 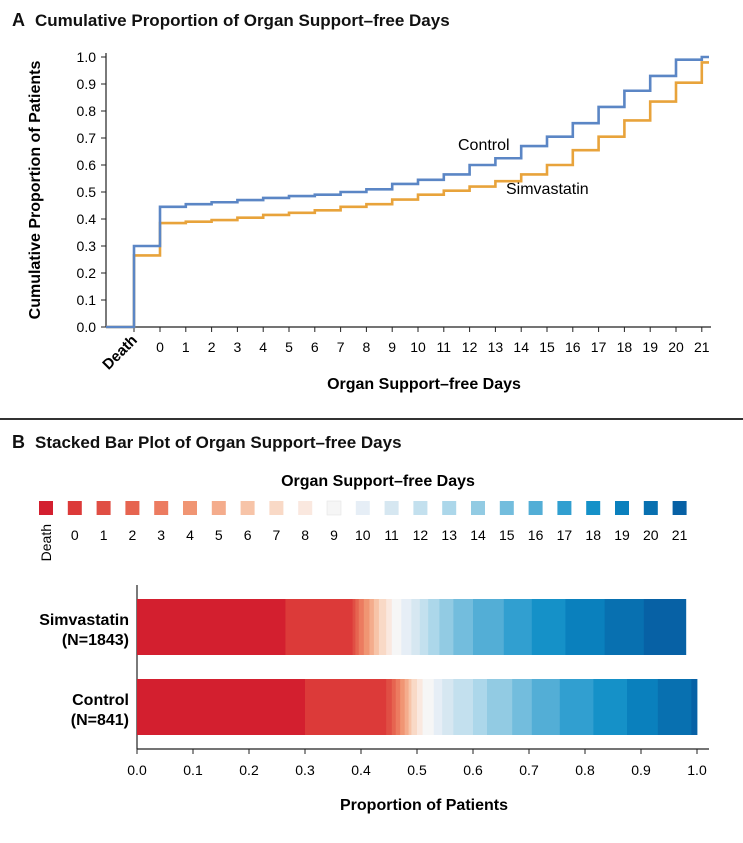 I want to click on x-tick-label: 1, so click(x=186, y=347).